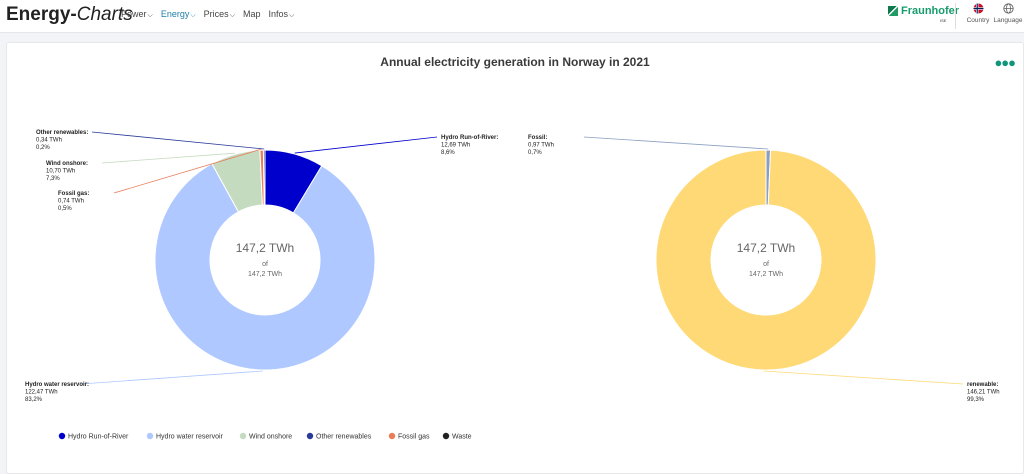  I want to click on legend-item-waste: Waste, so click(462, 437).